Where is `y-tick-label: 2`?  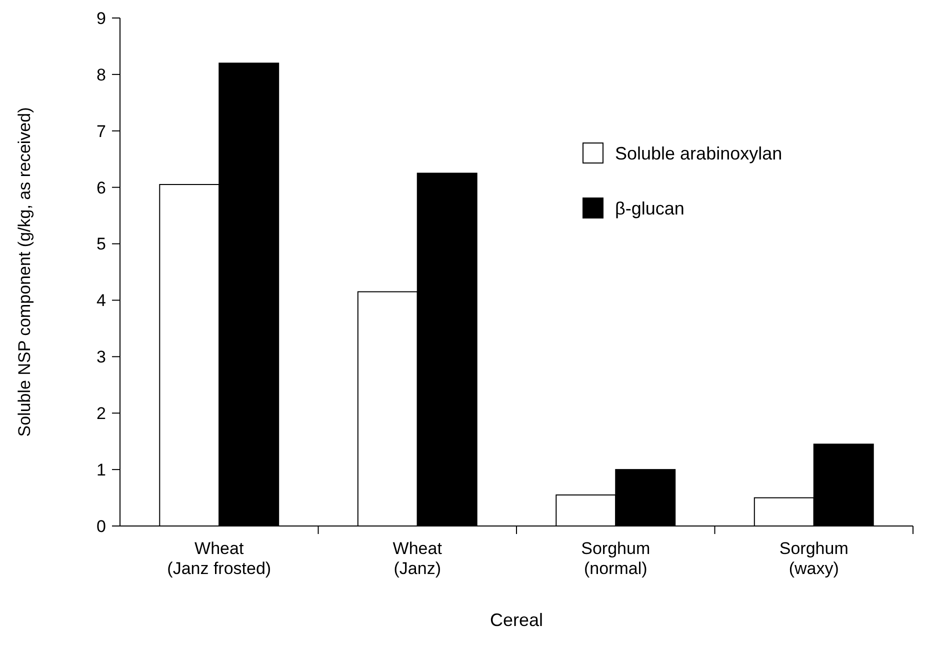 y-tick-label: 2 is located at coordinates (101, 414).